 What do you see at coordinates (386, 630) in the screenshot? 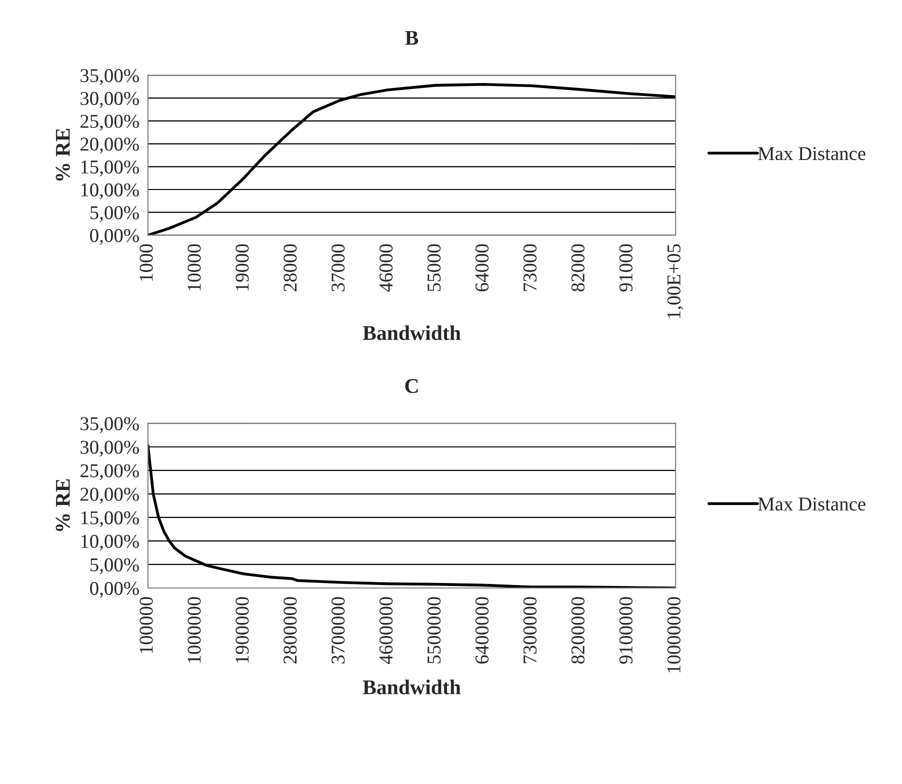
I see `x-tick-label: 4600000` at bounding box center [386, 630].